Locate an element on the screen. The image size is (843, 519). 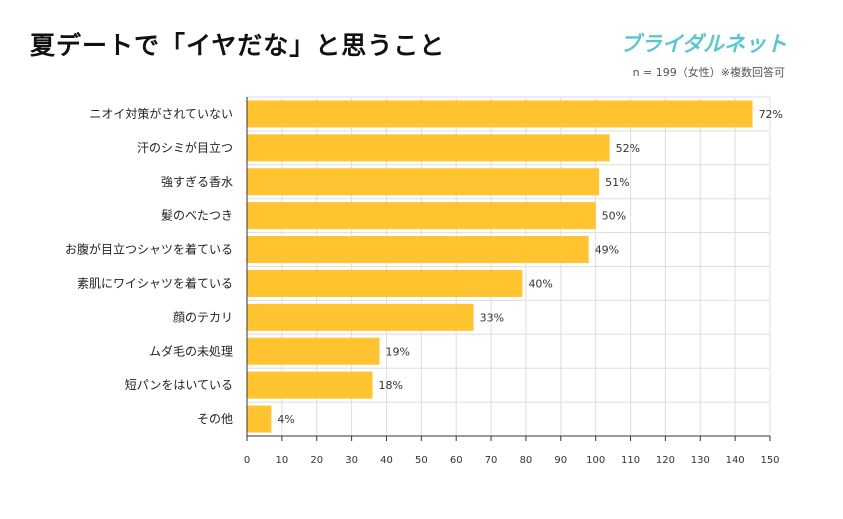
x-tick-label: 0 is located at coordinates (247, 460).